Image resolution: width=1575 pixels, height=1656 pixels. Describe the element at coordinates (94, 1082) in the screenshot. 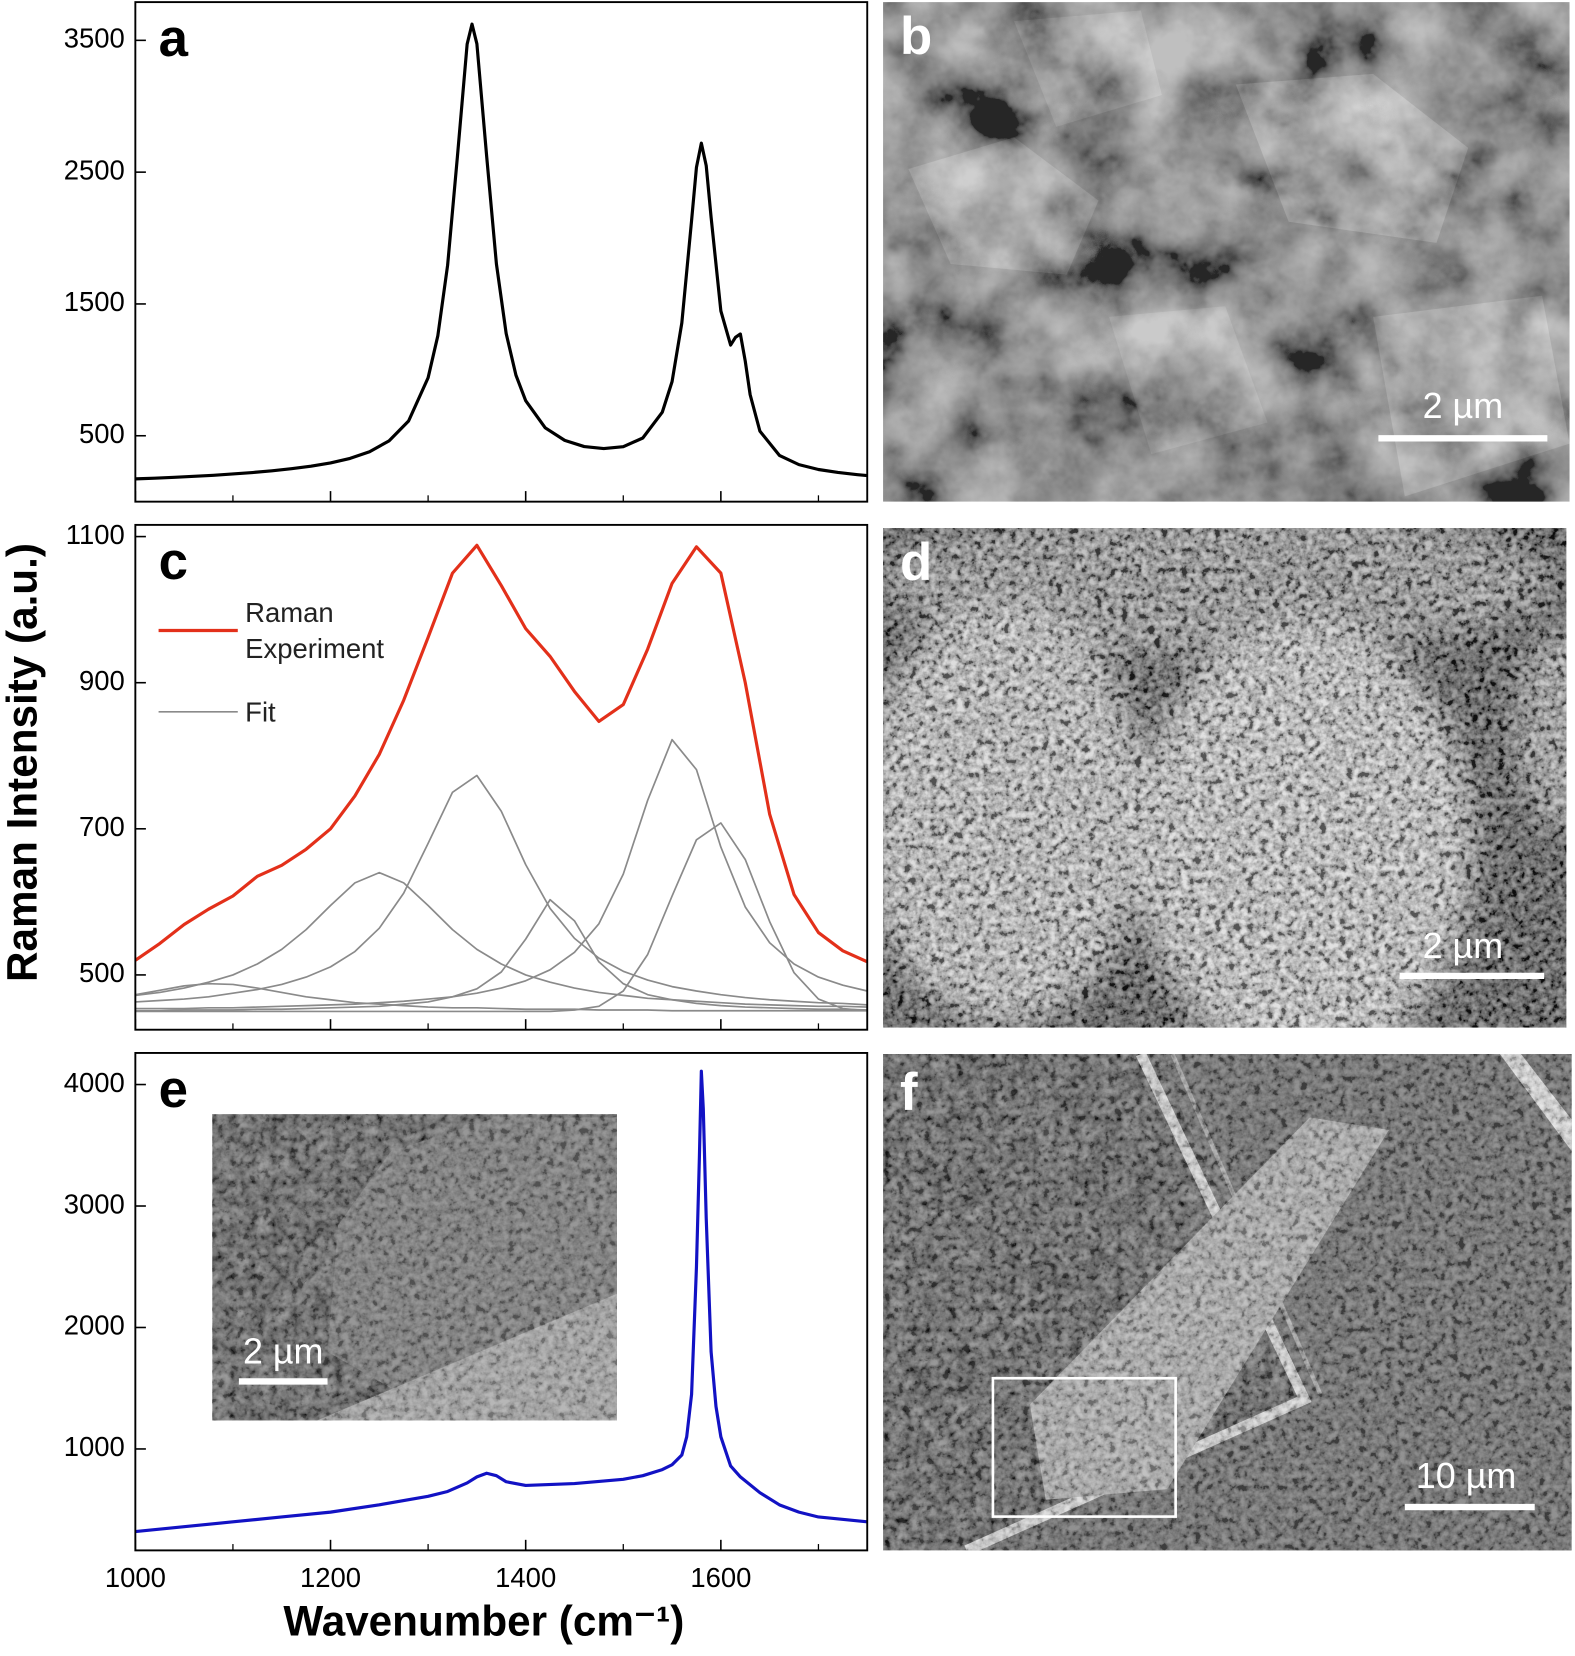

I see `y-tick-label: 4000` at that location.